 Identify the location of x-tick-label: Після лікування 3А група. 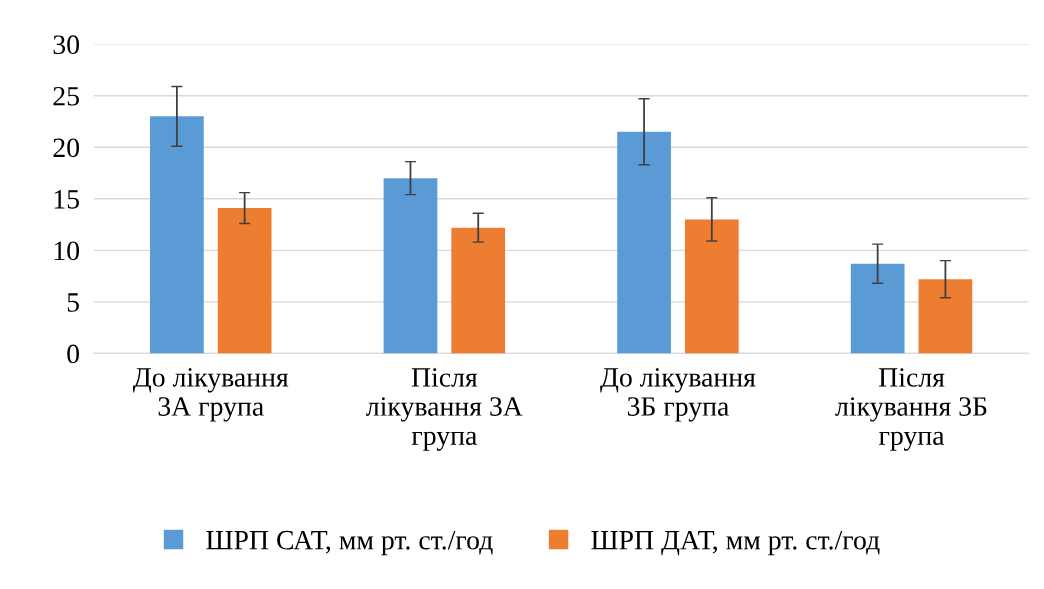
(444, 409).